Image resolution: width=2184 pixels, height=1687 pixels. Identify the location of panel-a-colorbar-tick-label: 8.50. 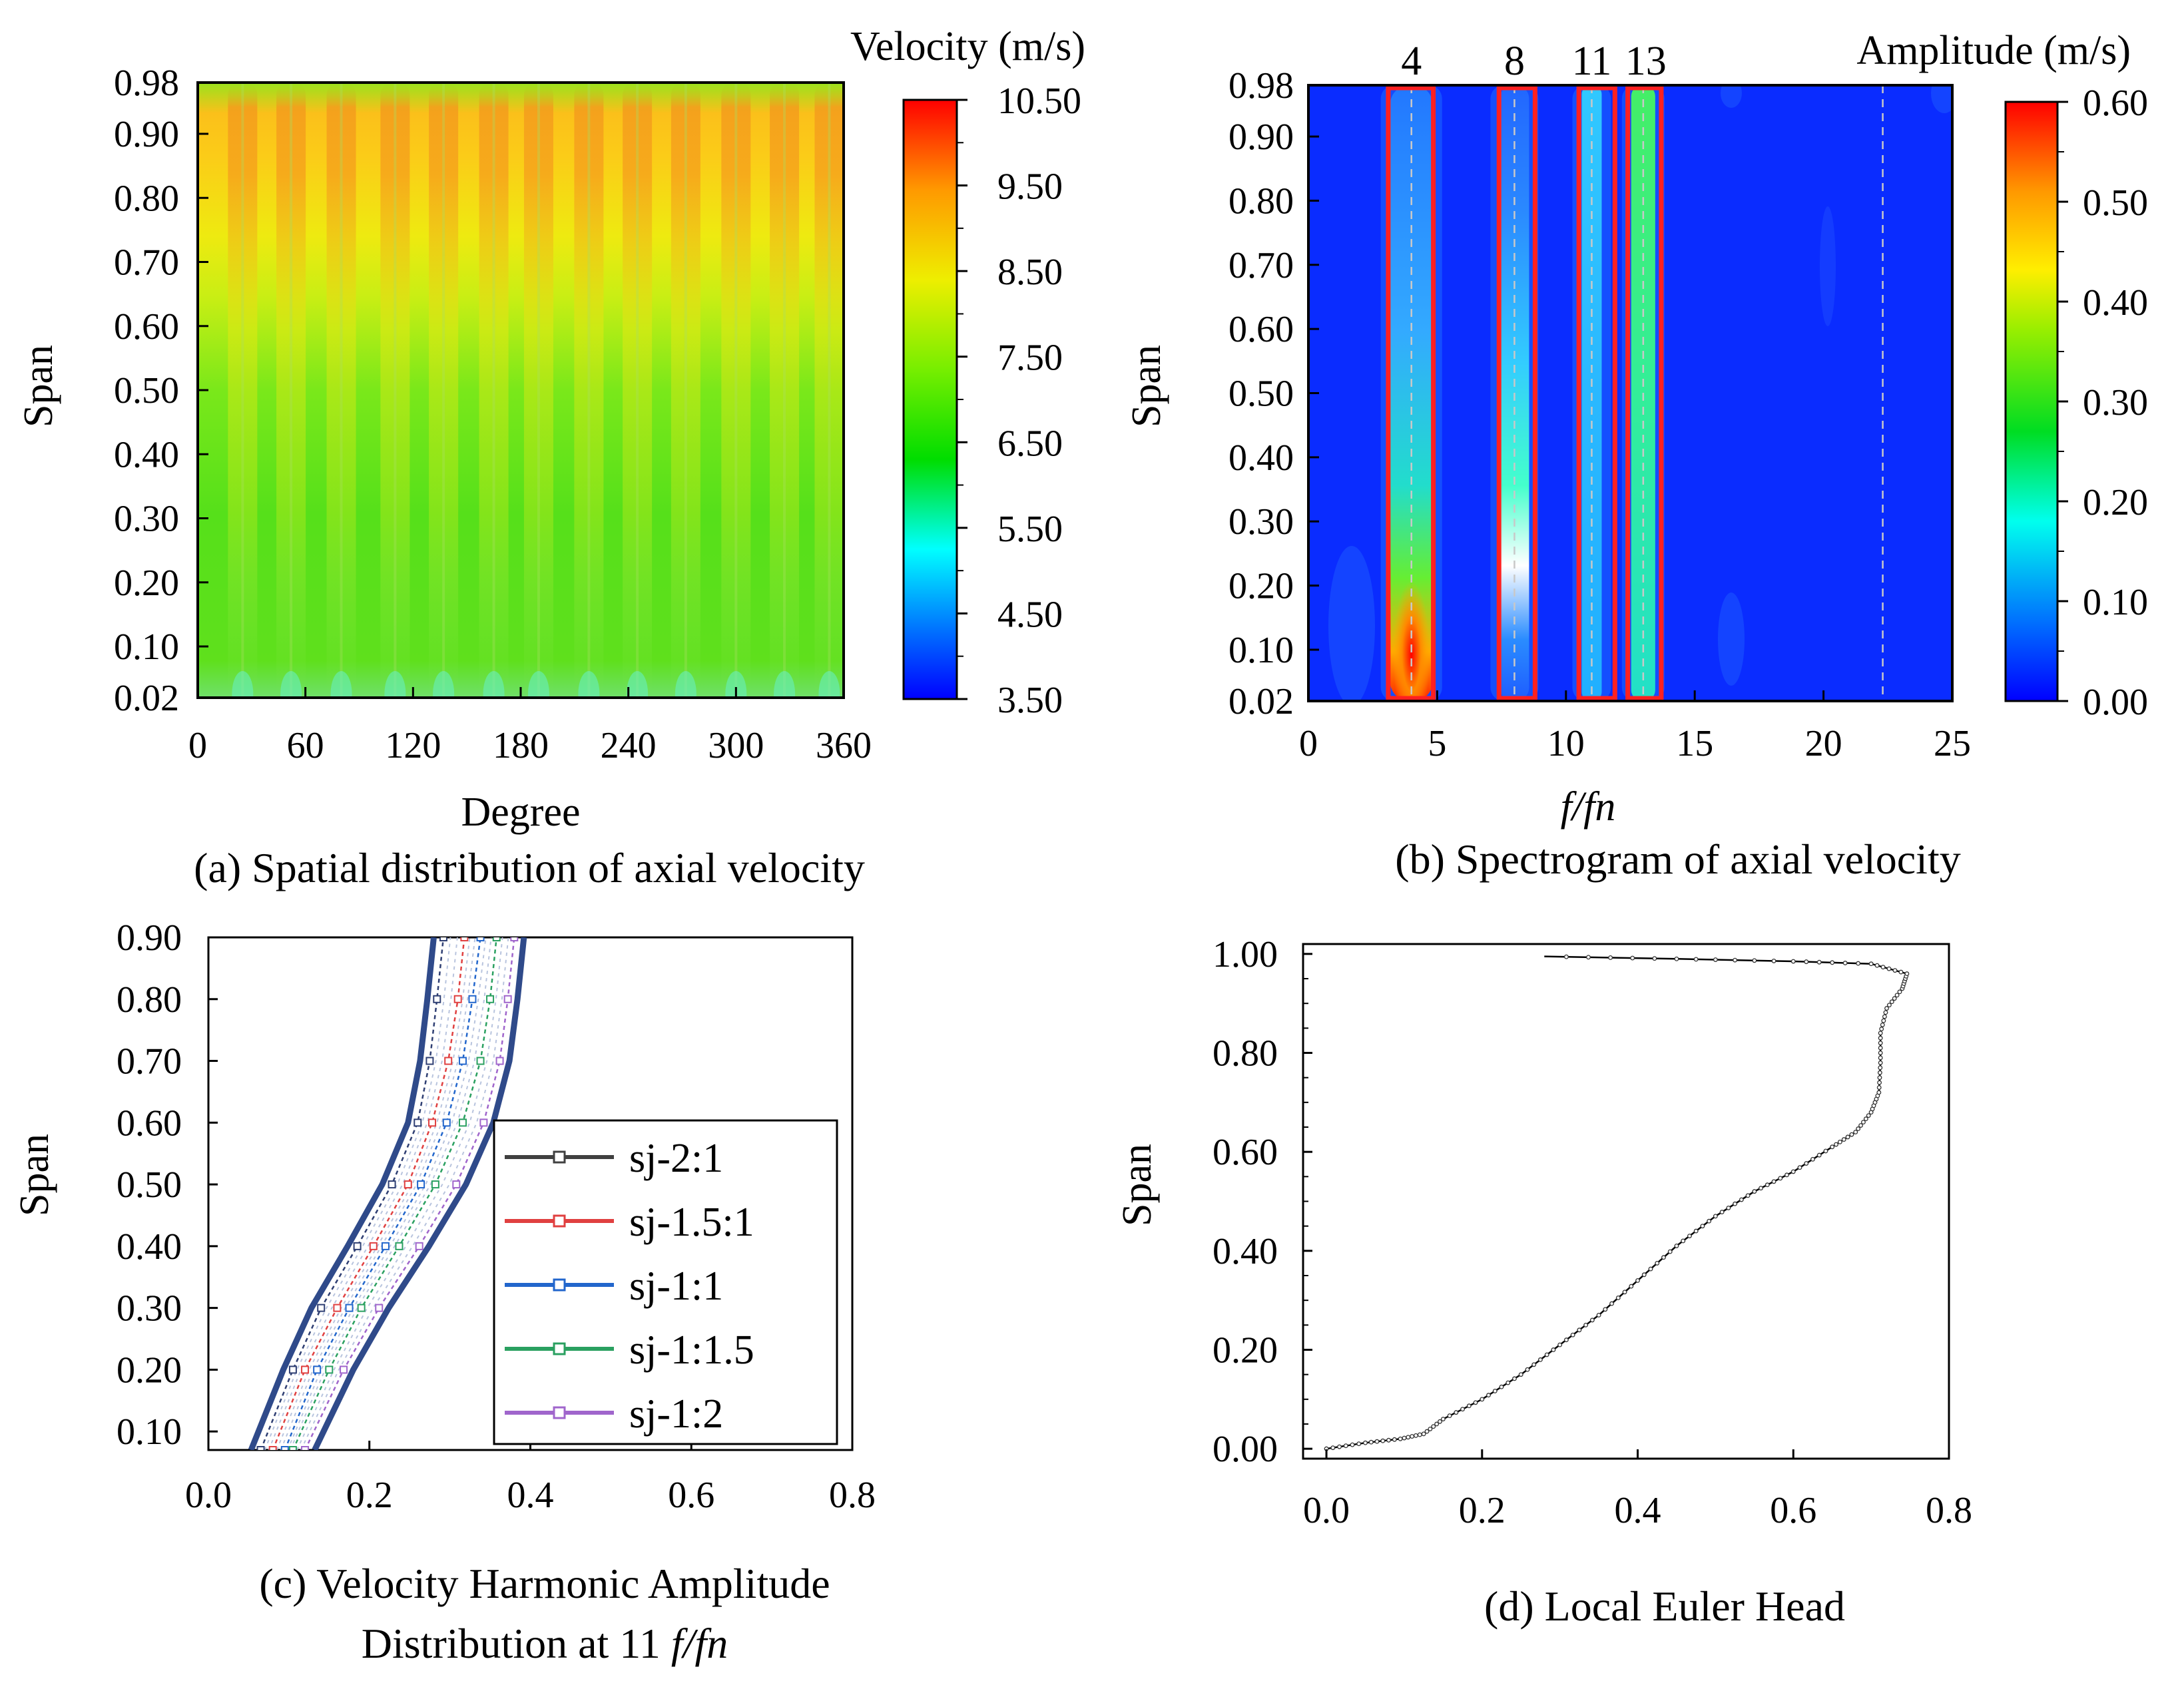
(1030, 272).